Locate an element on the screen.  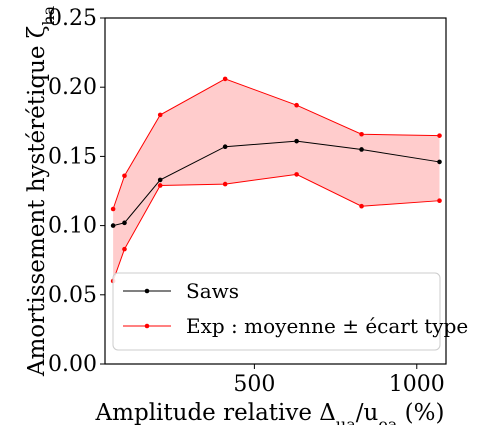
legend-swatch-marker-saws is located at coordinates (147, 291).